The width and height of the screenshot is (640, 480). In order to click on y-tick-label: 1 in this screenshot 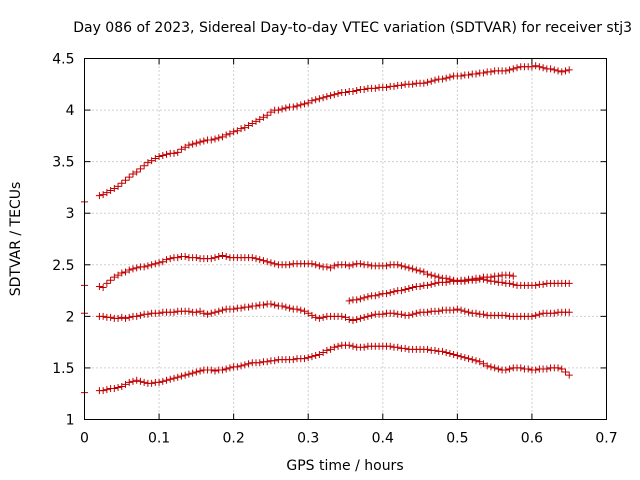, I will do `click(70, 421)`.